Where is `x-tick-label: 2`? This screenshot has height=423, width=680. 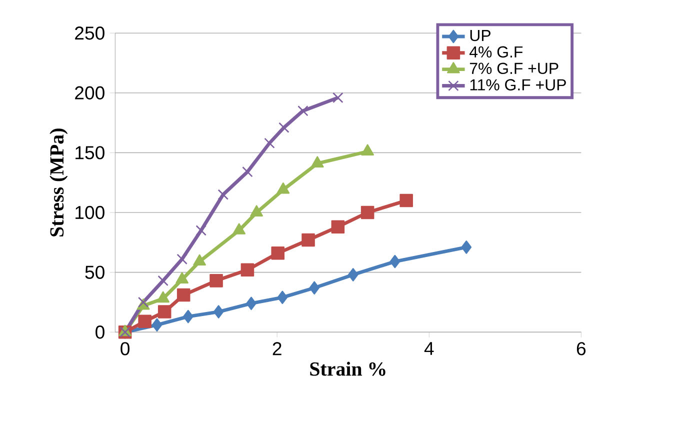 x-tick-label: 2 is located at coordinates (277, 349).